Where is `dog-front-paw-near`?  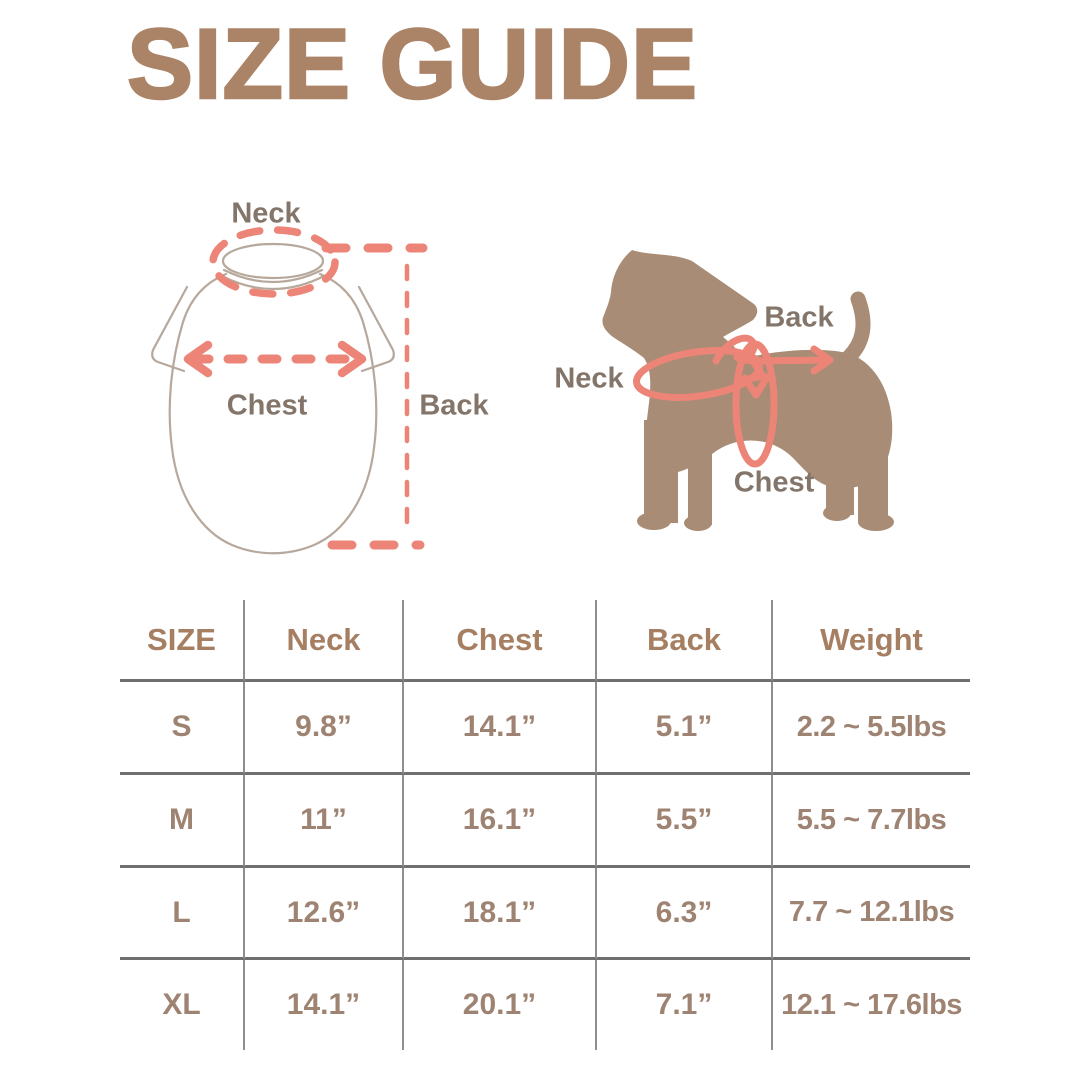 dog-front-paw-near is located at coordinates (654, 521).